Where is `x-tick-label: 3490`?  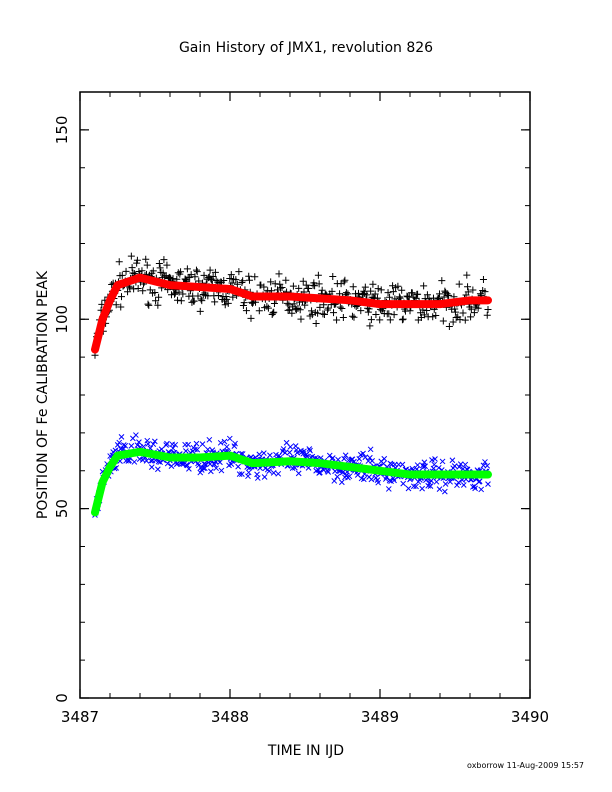 x-tick-label: 3490 is located at coordinates (530, 717).